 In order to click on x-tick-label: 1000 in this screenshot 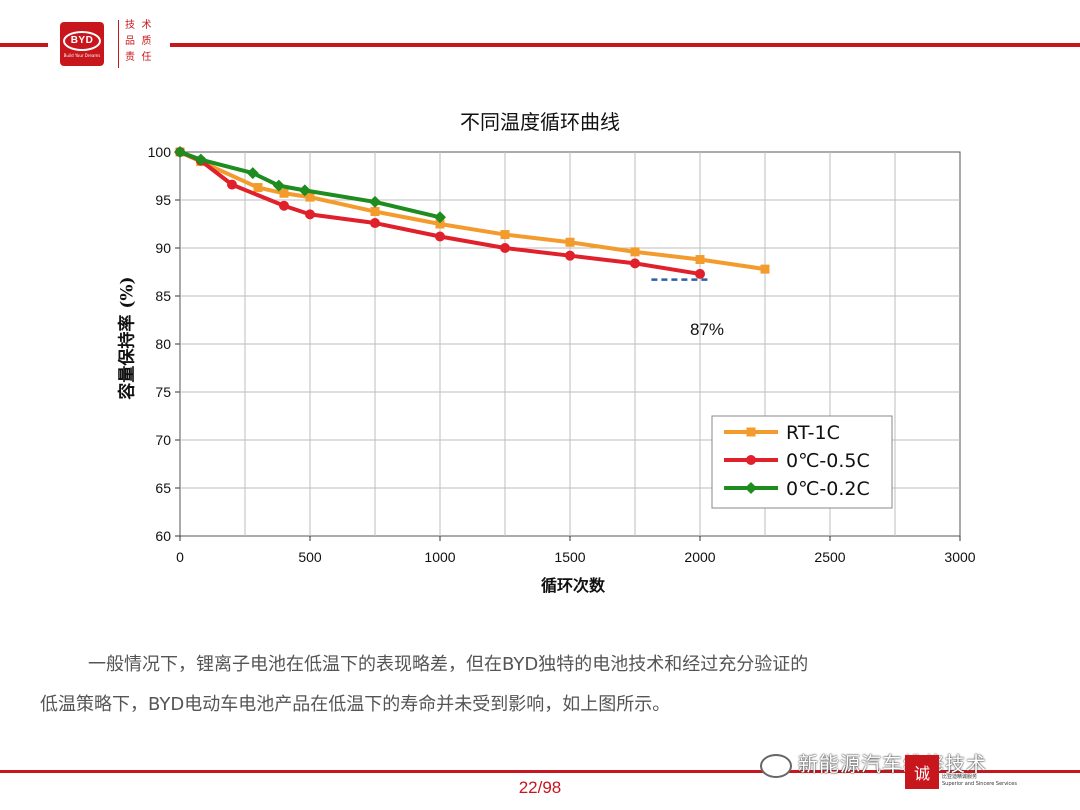, I will do `click(439, 557)`.